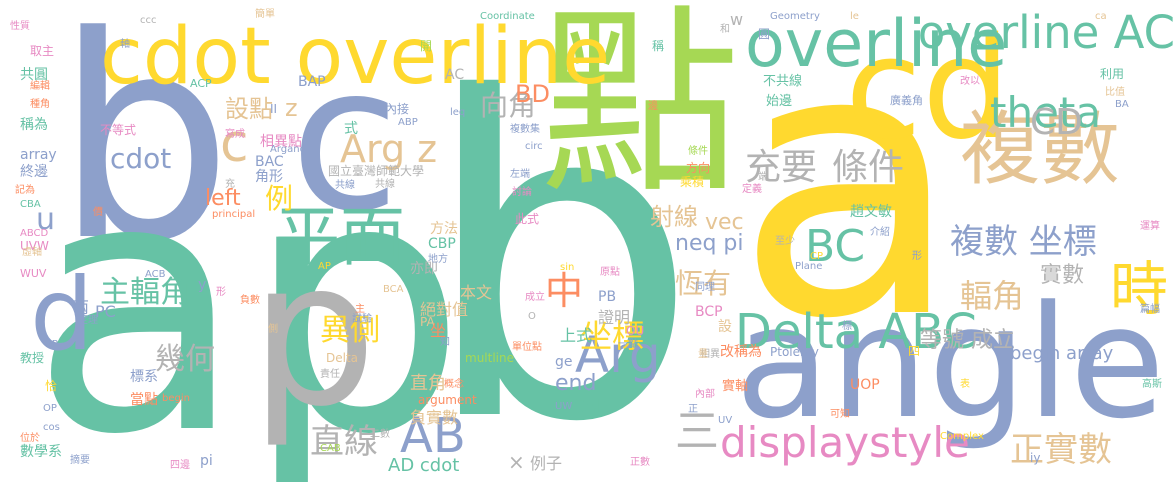 This screenshot has height=482, width=1175. Describe the element at coordinates (34, 233) in the screenshot. I see `word-abcd: ABCD` at that location.